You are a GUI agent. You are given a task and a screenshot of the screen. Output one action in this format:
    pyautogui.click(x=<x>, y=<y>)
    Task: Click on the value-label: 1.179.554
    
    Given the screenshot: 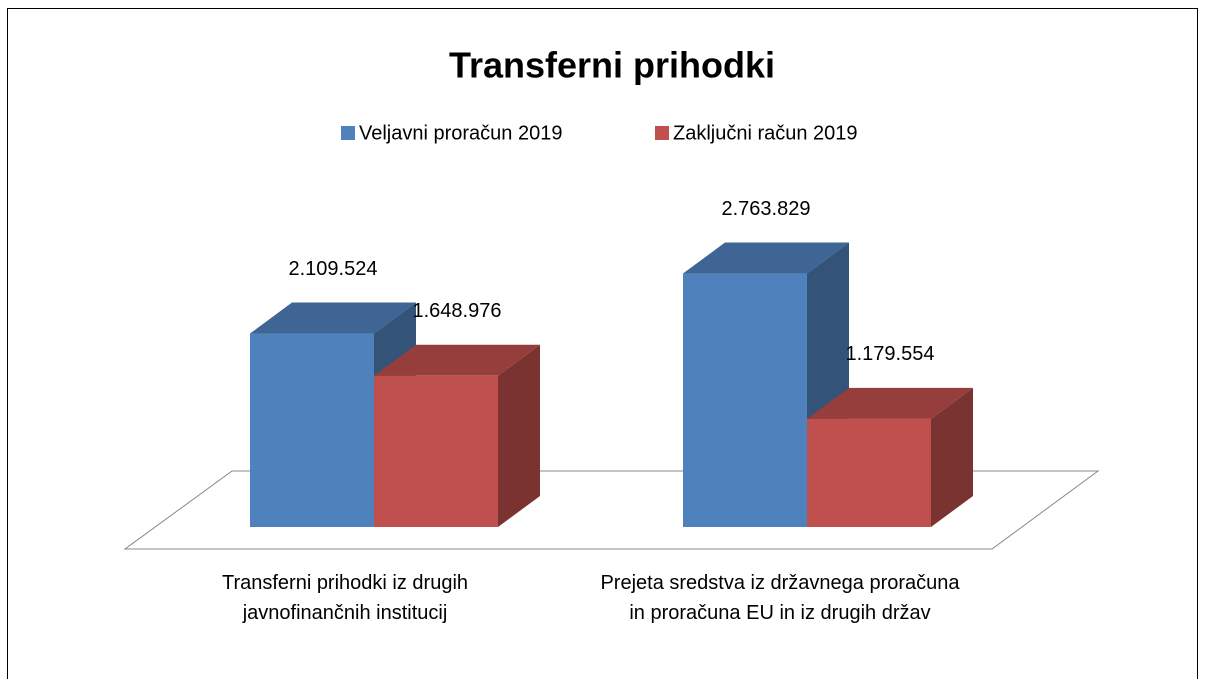 What is the action you would take?
    pyautogui.click(x=890, y=354)
    